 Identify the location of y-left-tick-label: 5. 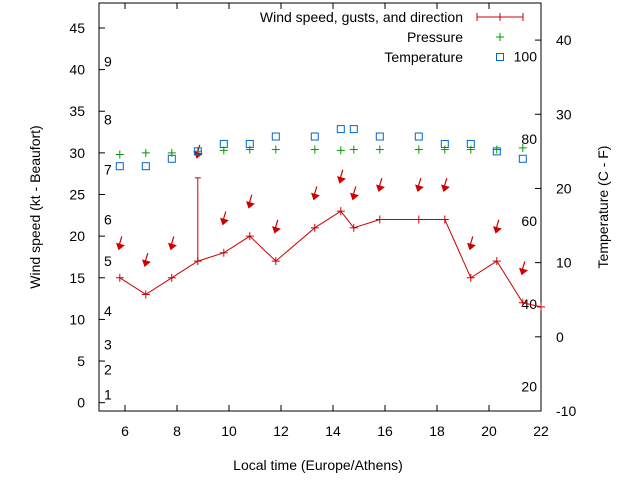
(81, 361).